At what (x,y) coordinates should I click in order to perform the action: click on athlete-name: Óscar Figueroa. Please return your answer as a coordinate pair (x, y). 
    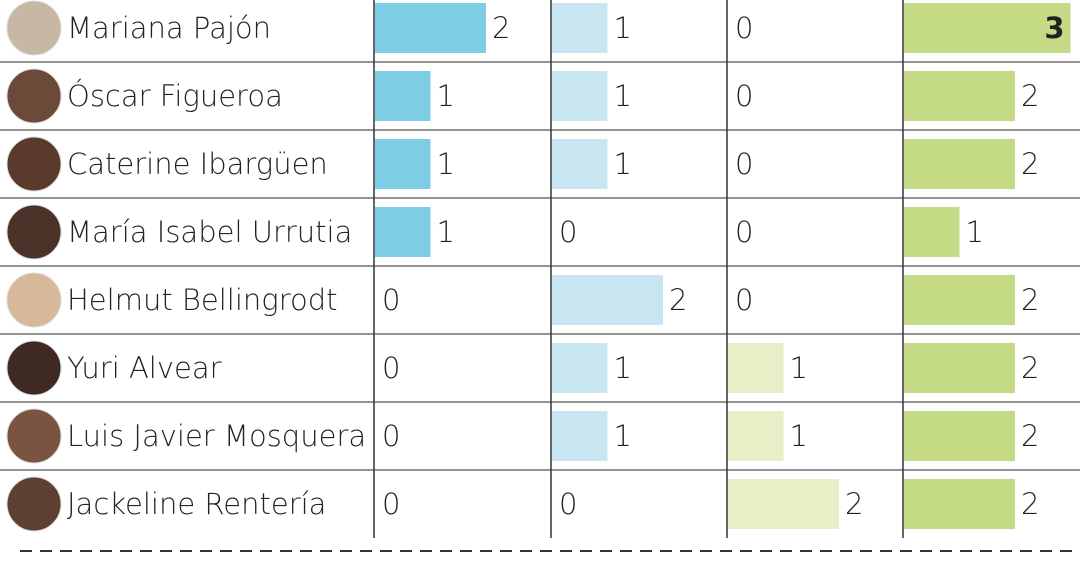
    Looking at the image, I should click on (175, 96).